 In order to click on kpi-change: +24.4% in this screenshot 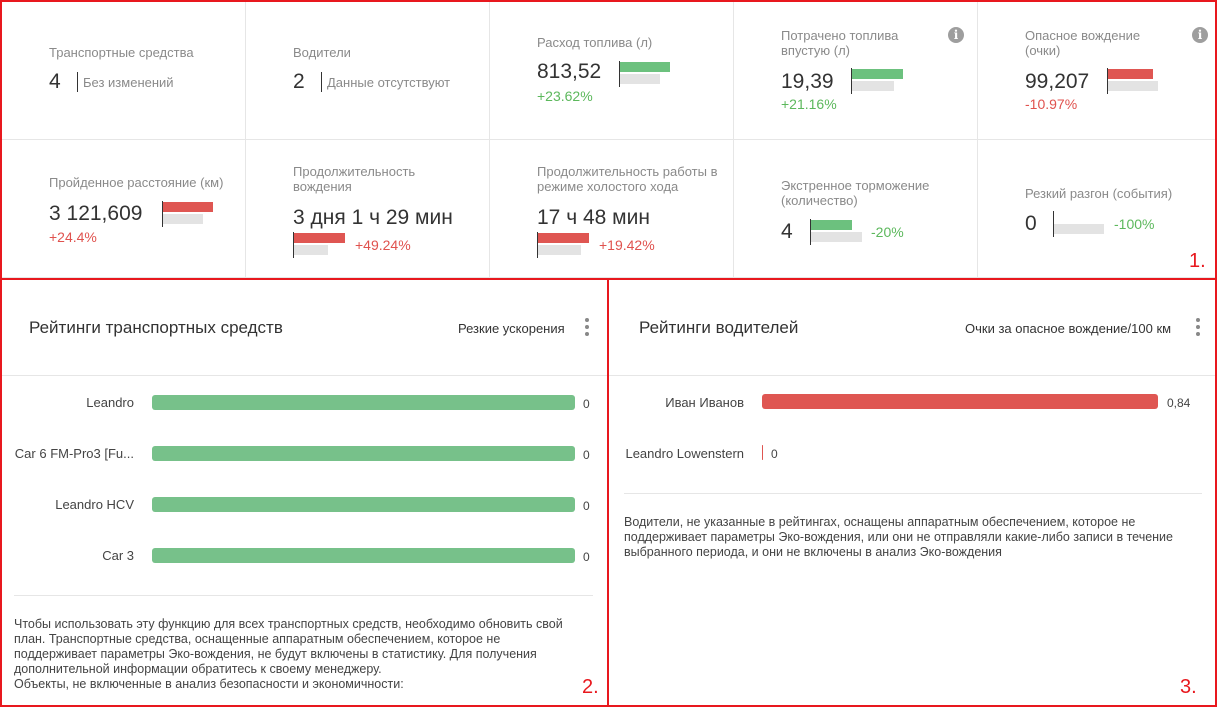, I will do `click(73, 237)`.